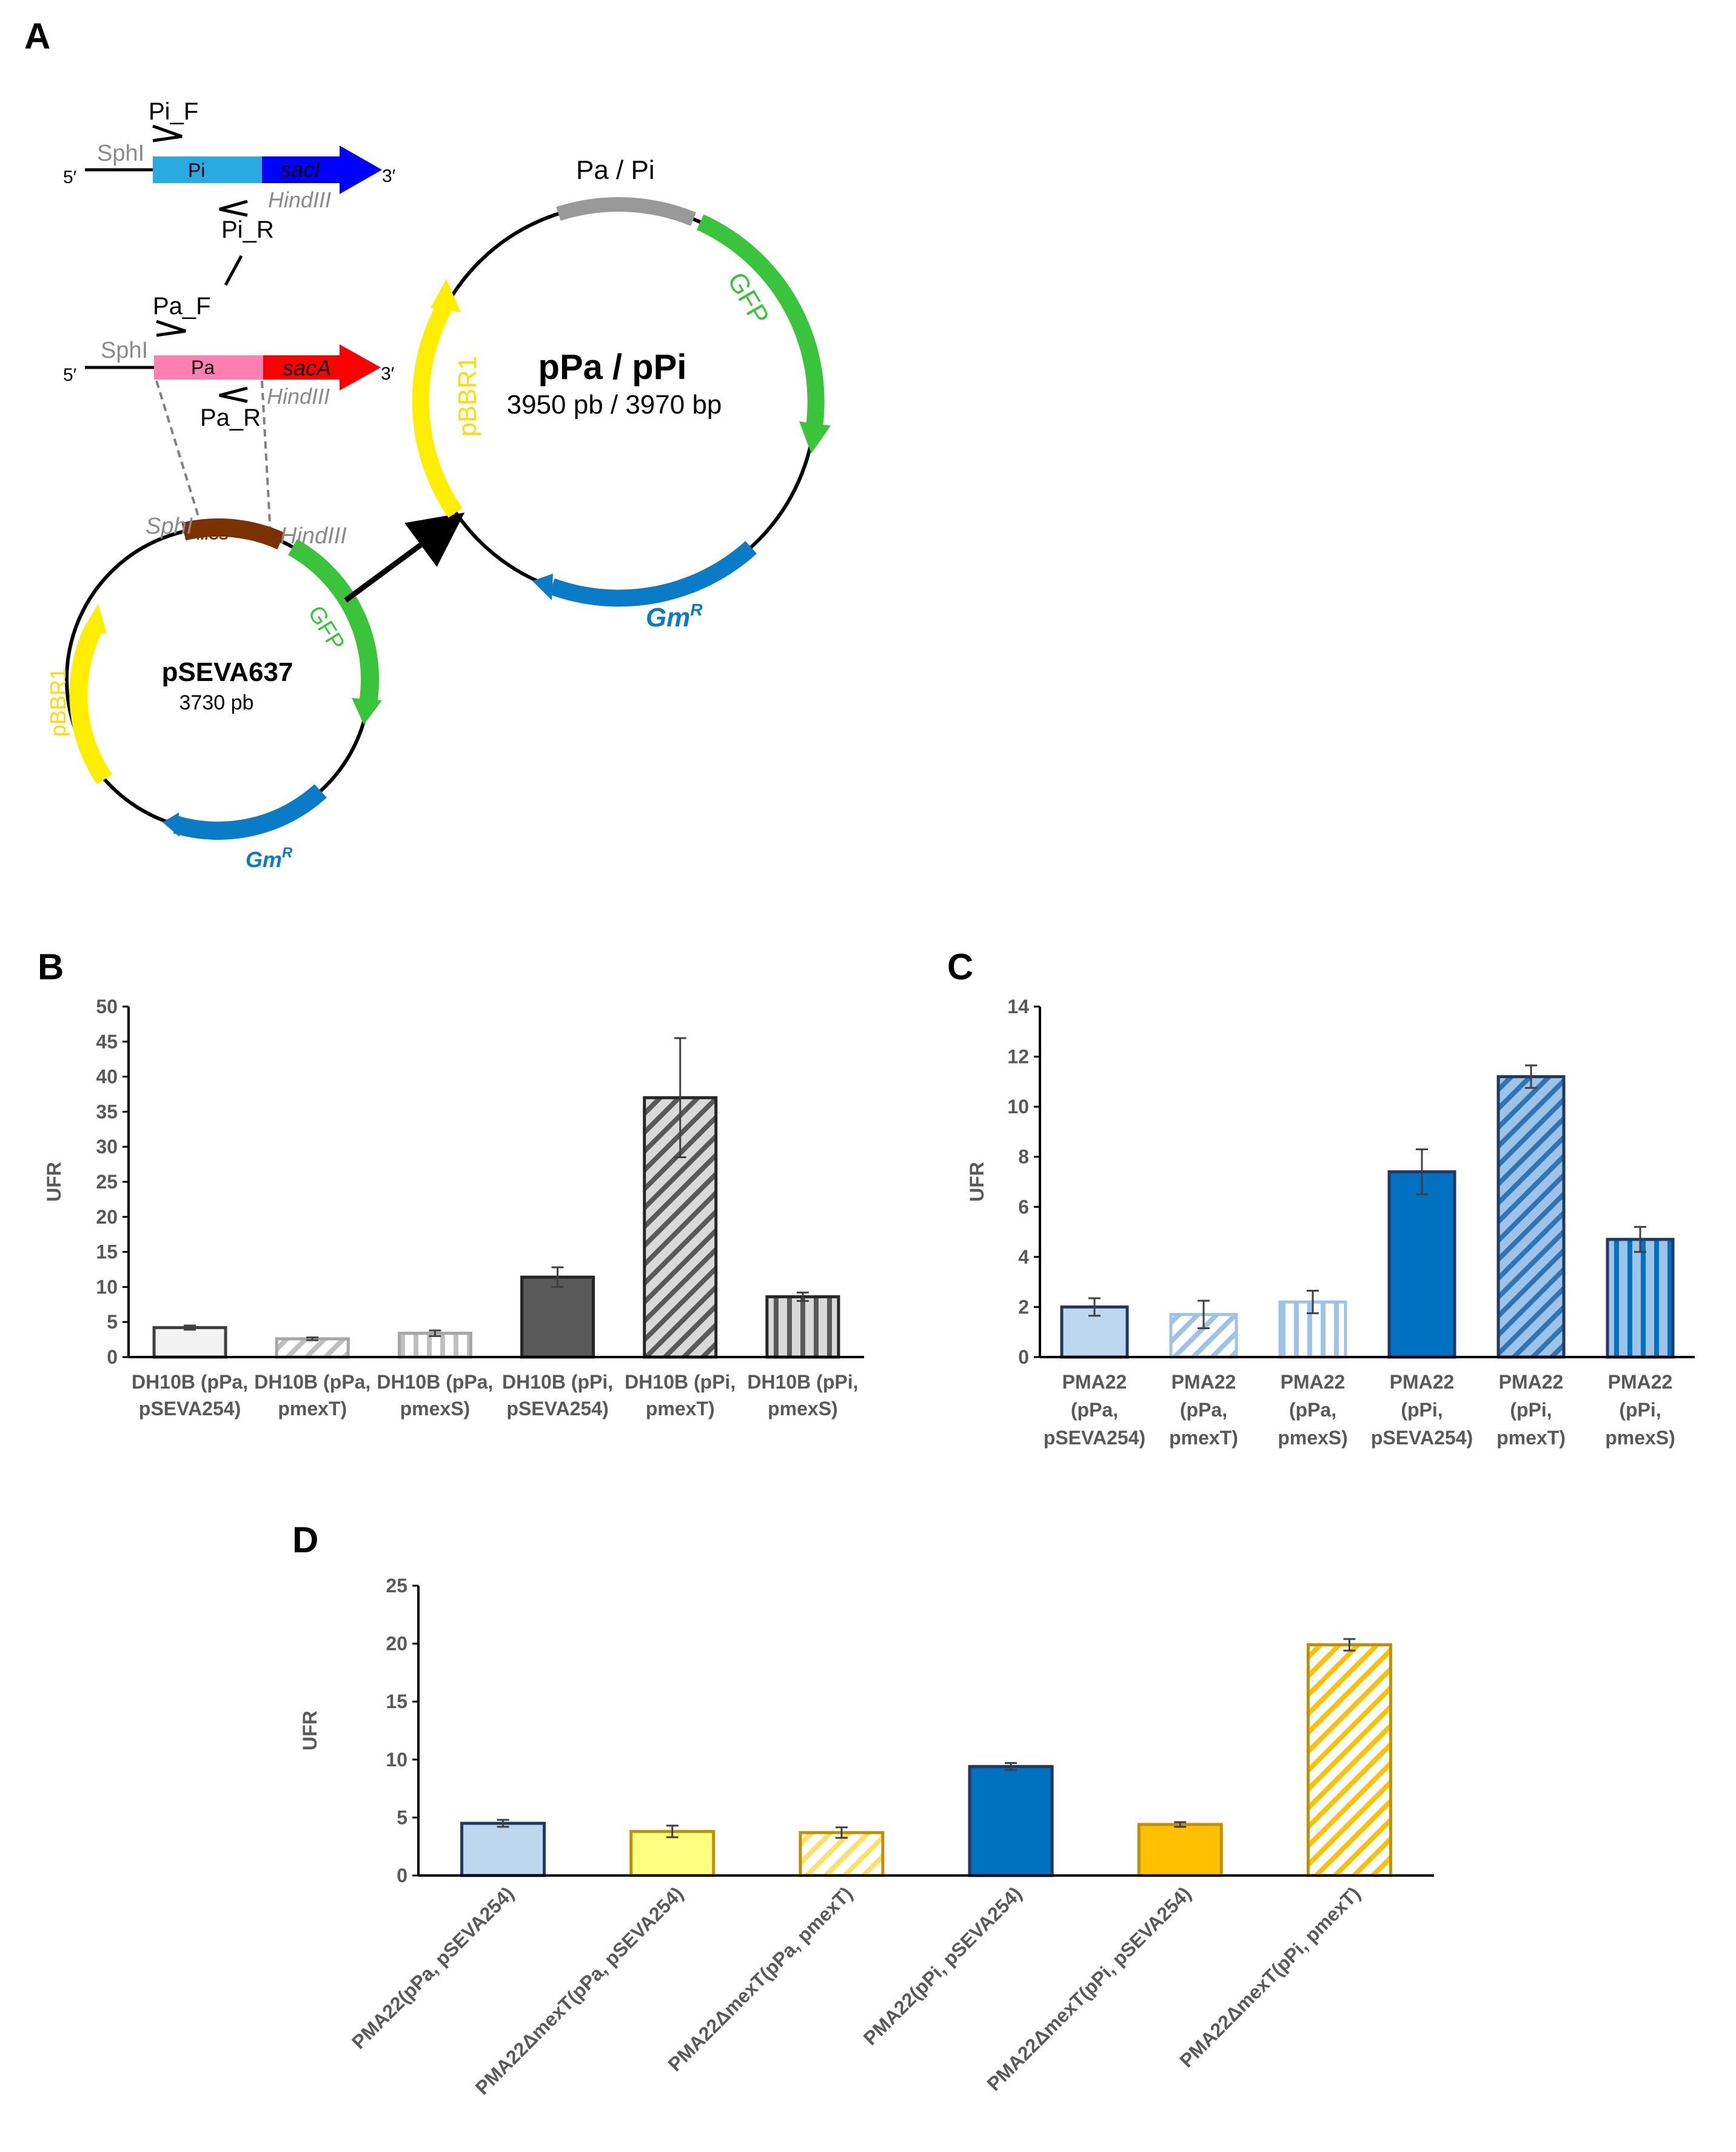  Describe the element at coordinates (680, 1395) in the screenshot. I see `x-tick-label: DH10B (pPi, pmexT)` at that location.